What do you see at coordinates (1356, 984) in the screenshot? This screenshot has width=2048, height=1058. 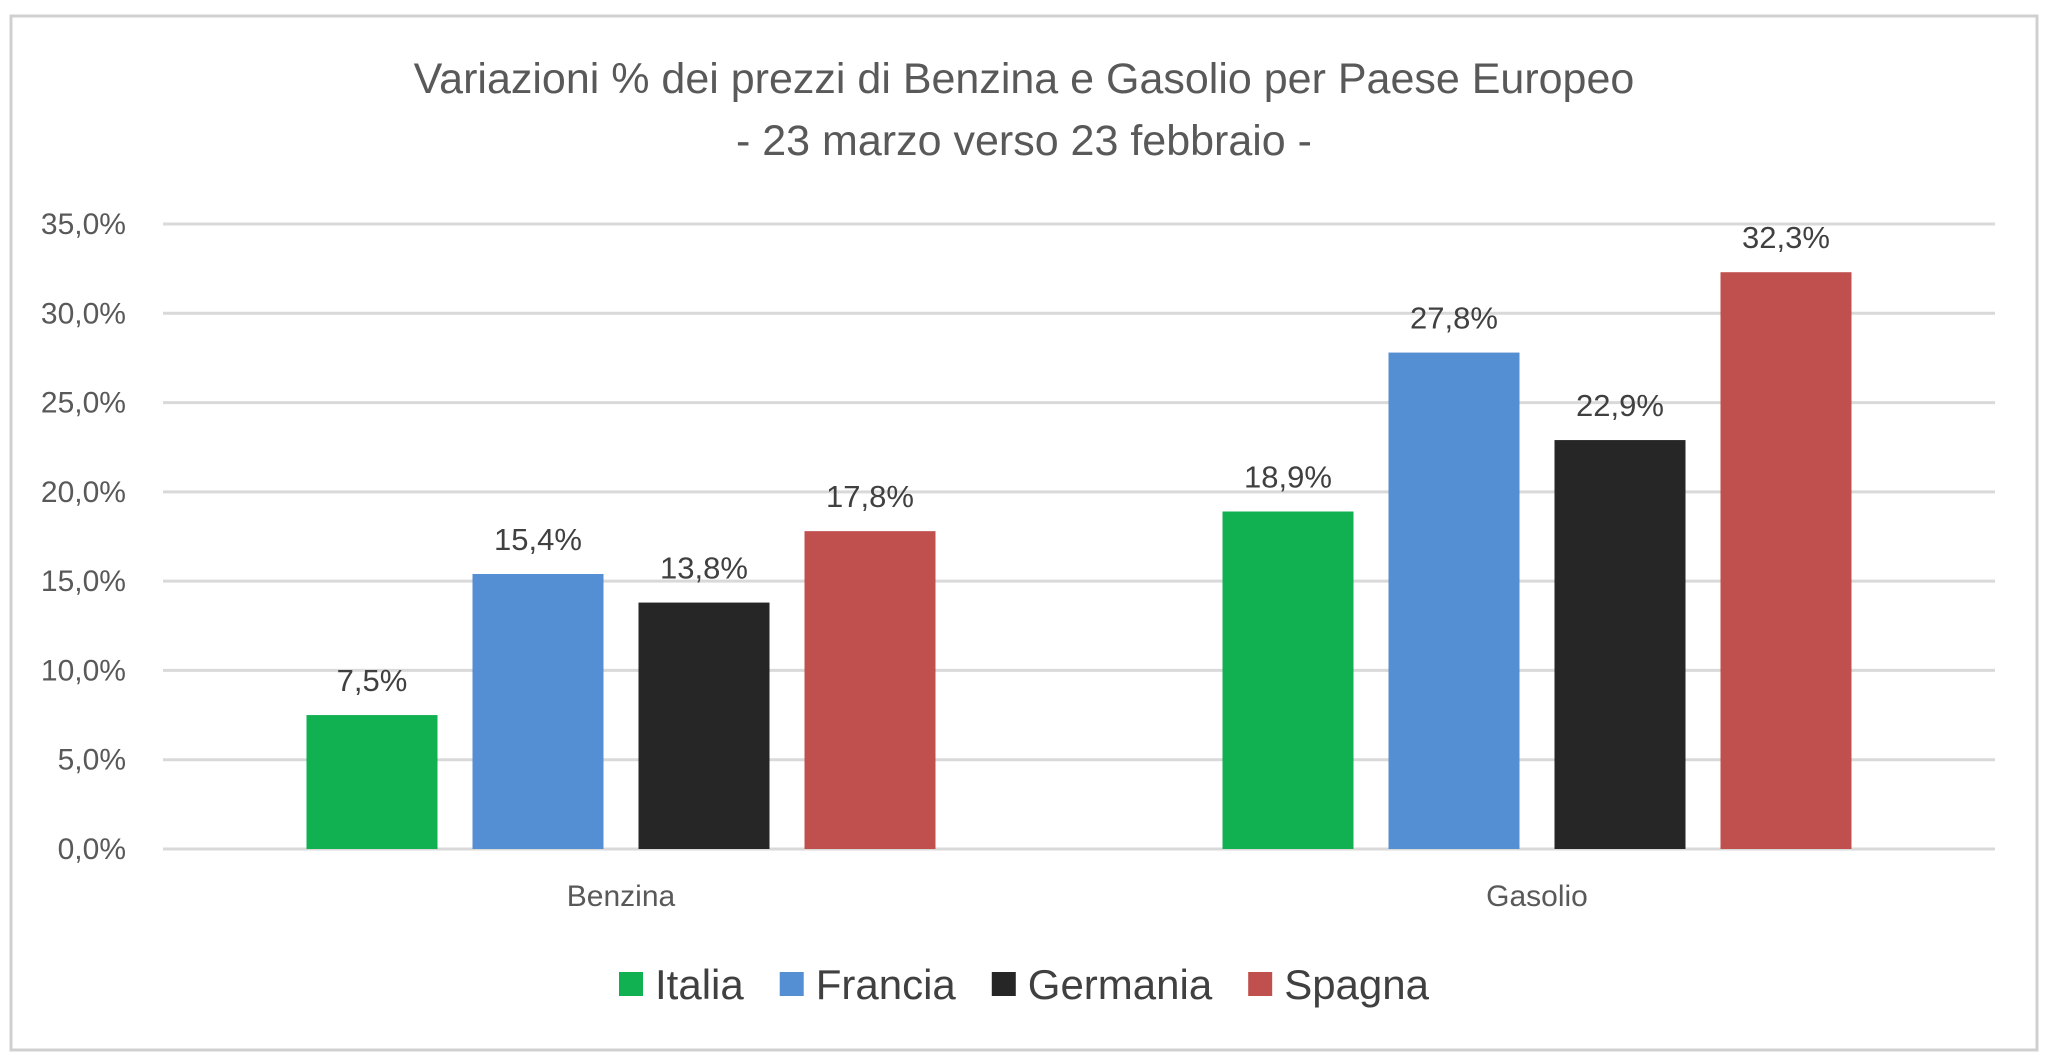 I see `legend-label: Spagna` at bounding box center [1356, 984].